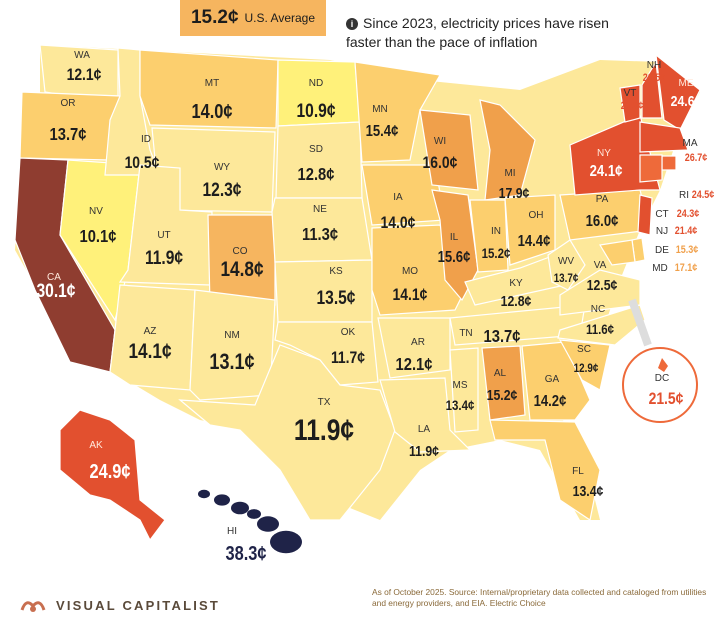 This screenshot has height=621, width=720. What do you see at coordinates (398, 223) in the screenshot?
I see `state-ia-value: 14.0¢` at bounding box center [398, 223].